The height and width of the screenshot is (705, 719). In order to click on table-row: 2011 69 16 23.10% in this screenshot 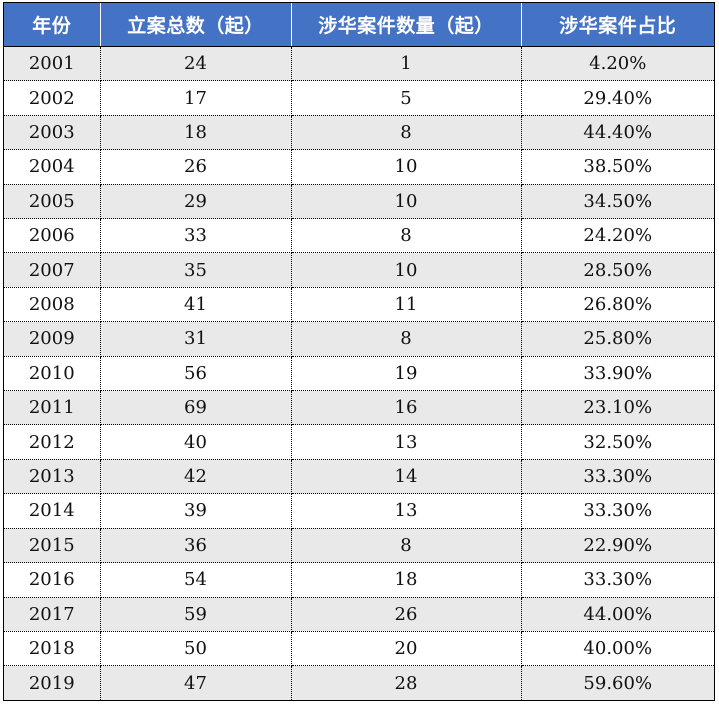, I will do `click(359, 408)`.